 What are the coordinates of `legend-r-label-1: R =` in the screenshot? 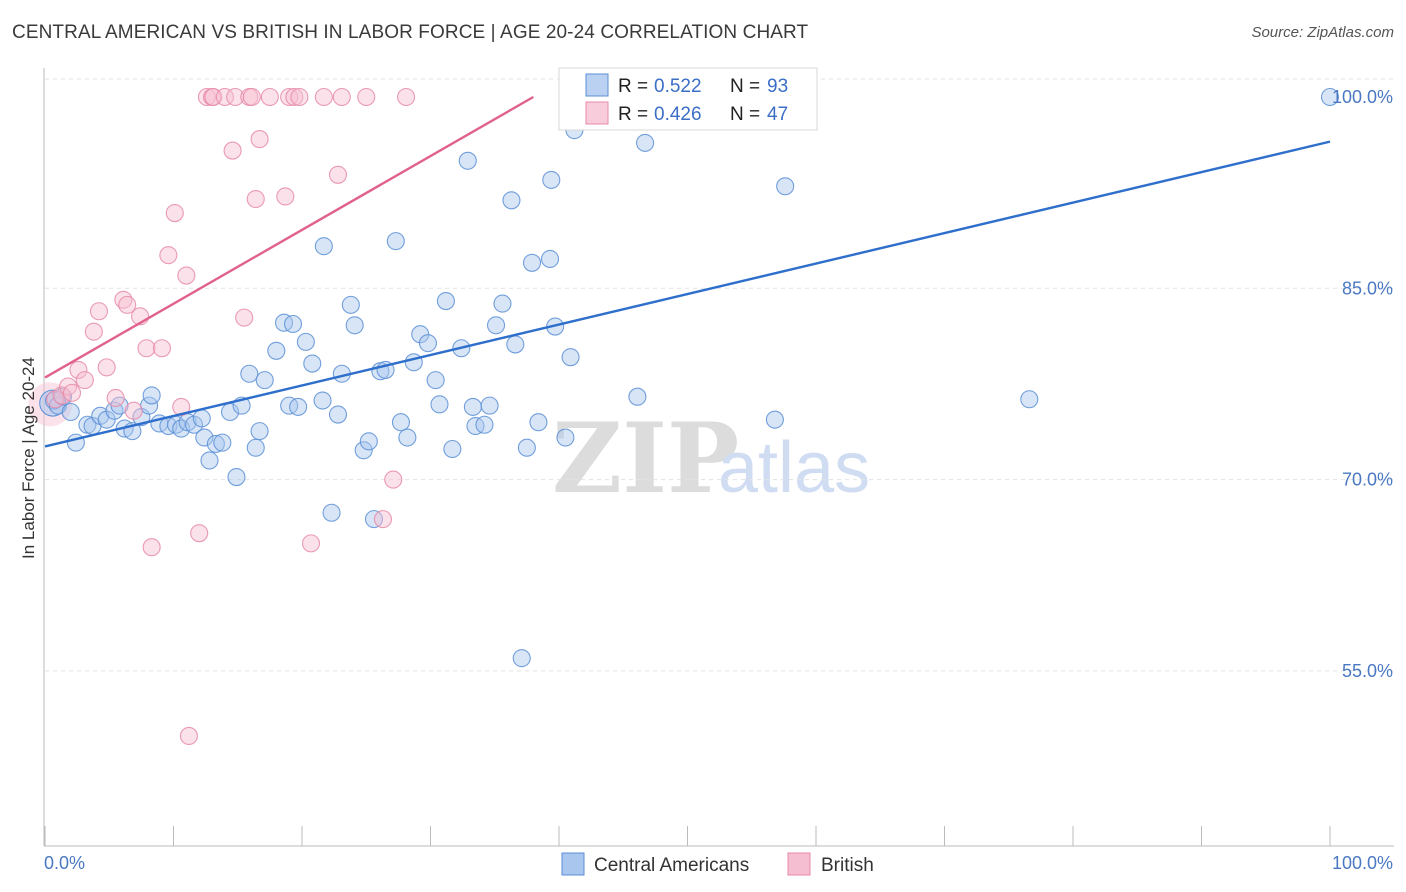 It's located at (633, 86).